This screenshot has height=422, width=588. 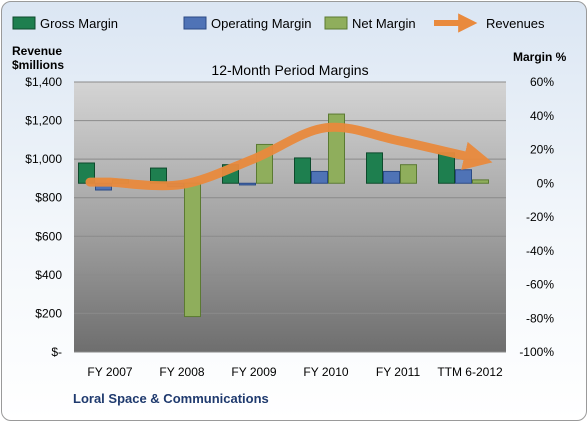 What do you see at coordinates (546, 183) in the screenshot?
I see `right-tick-label: 0%` at bounding box center [546, 183].